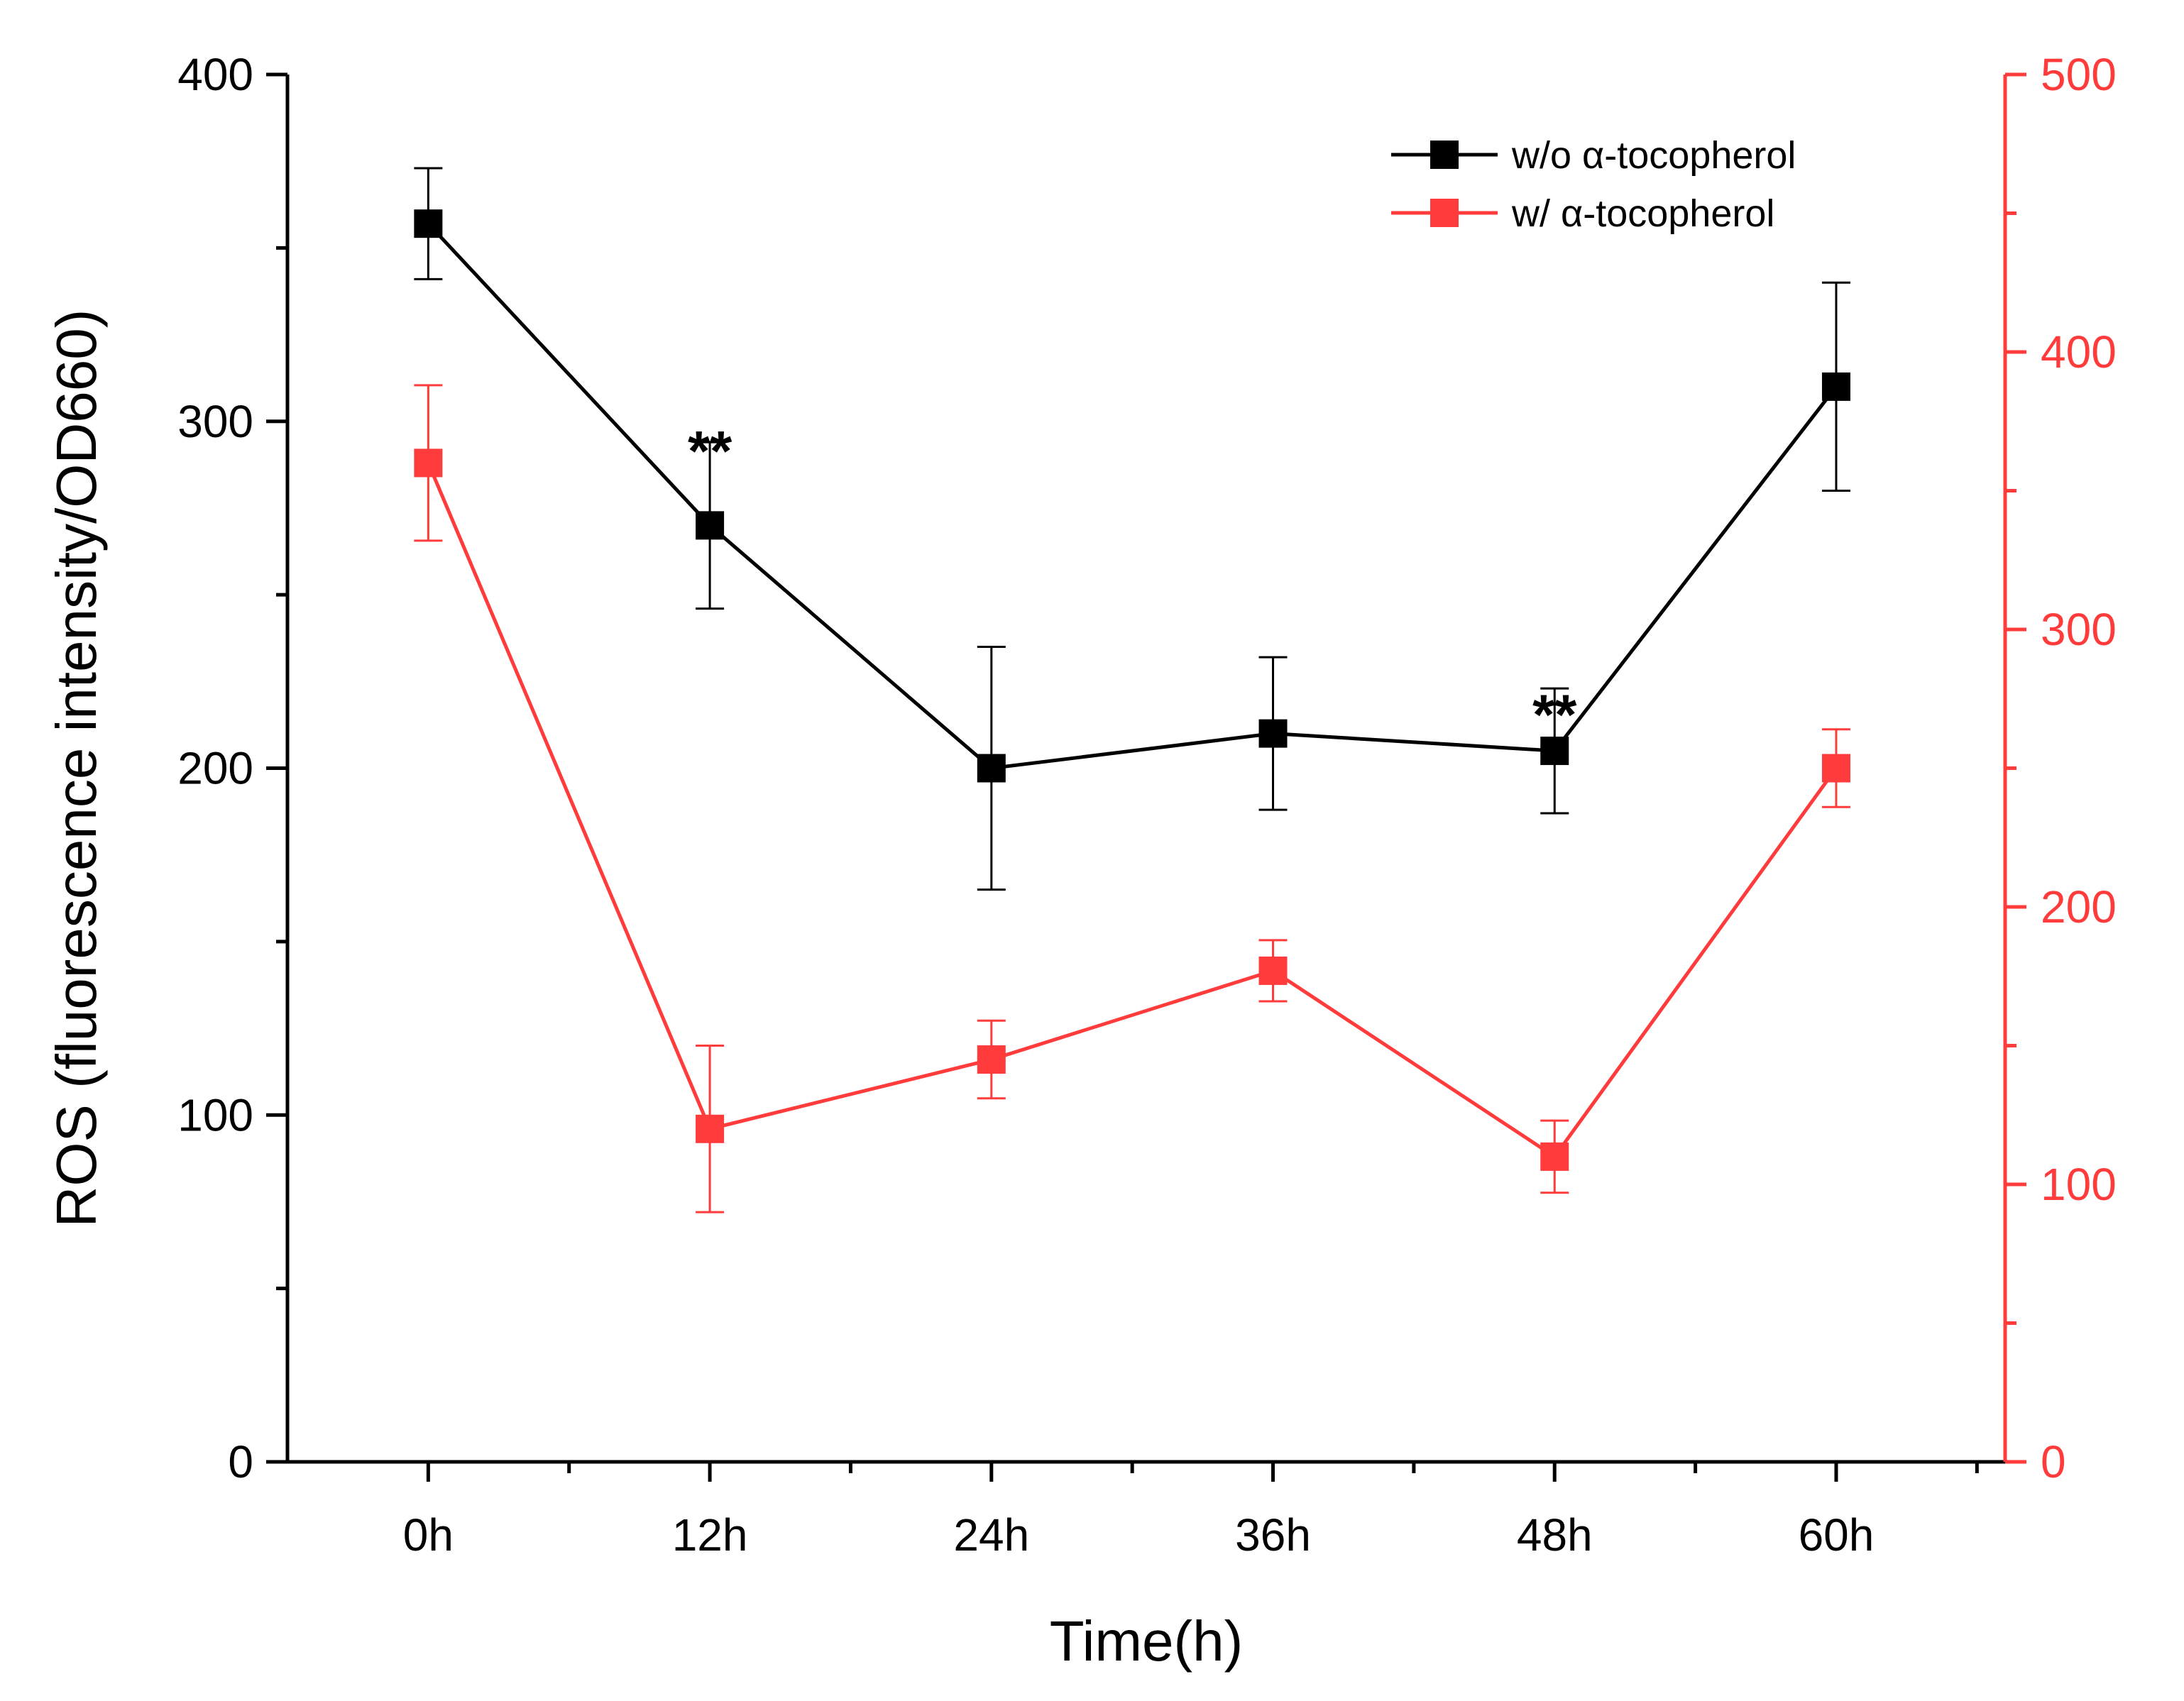 Image resolution: width=2184 pixels, height=1701 pixels. Describe the element at coordinates (215, 768) in the screenshot. I see `left-y-tick-label: 200` at that location.